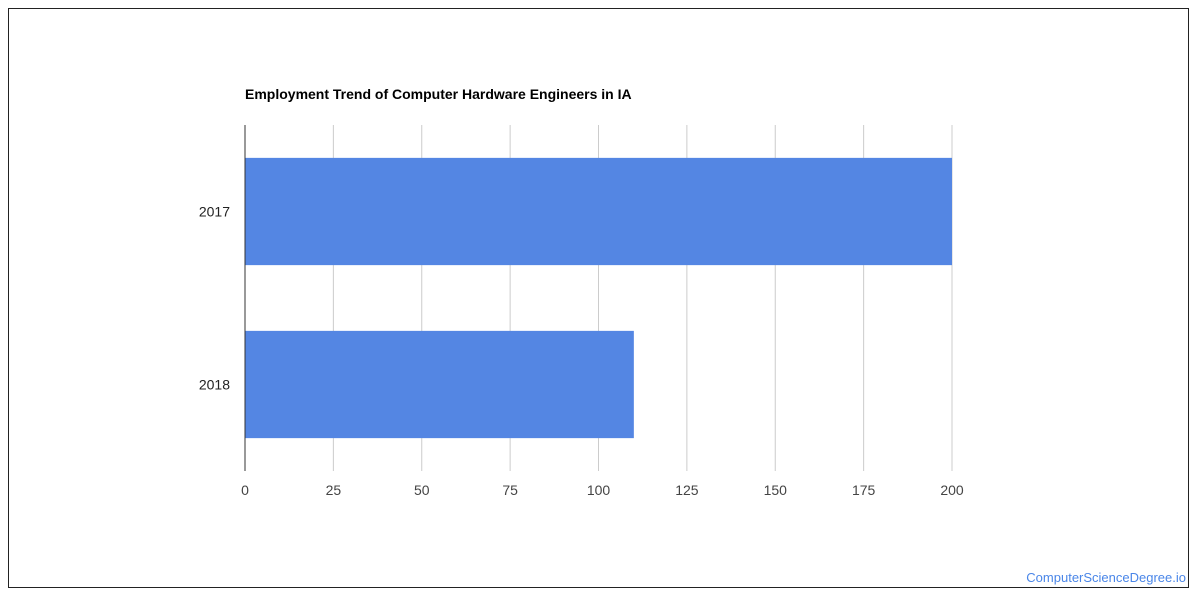  I want to click on x-tick-label: 200, so click(952, 490).